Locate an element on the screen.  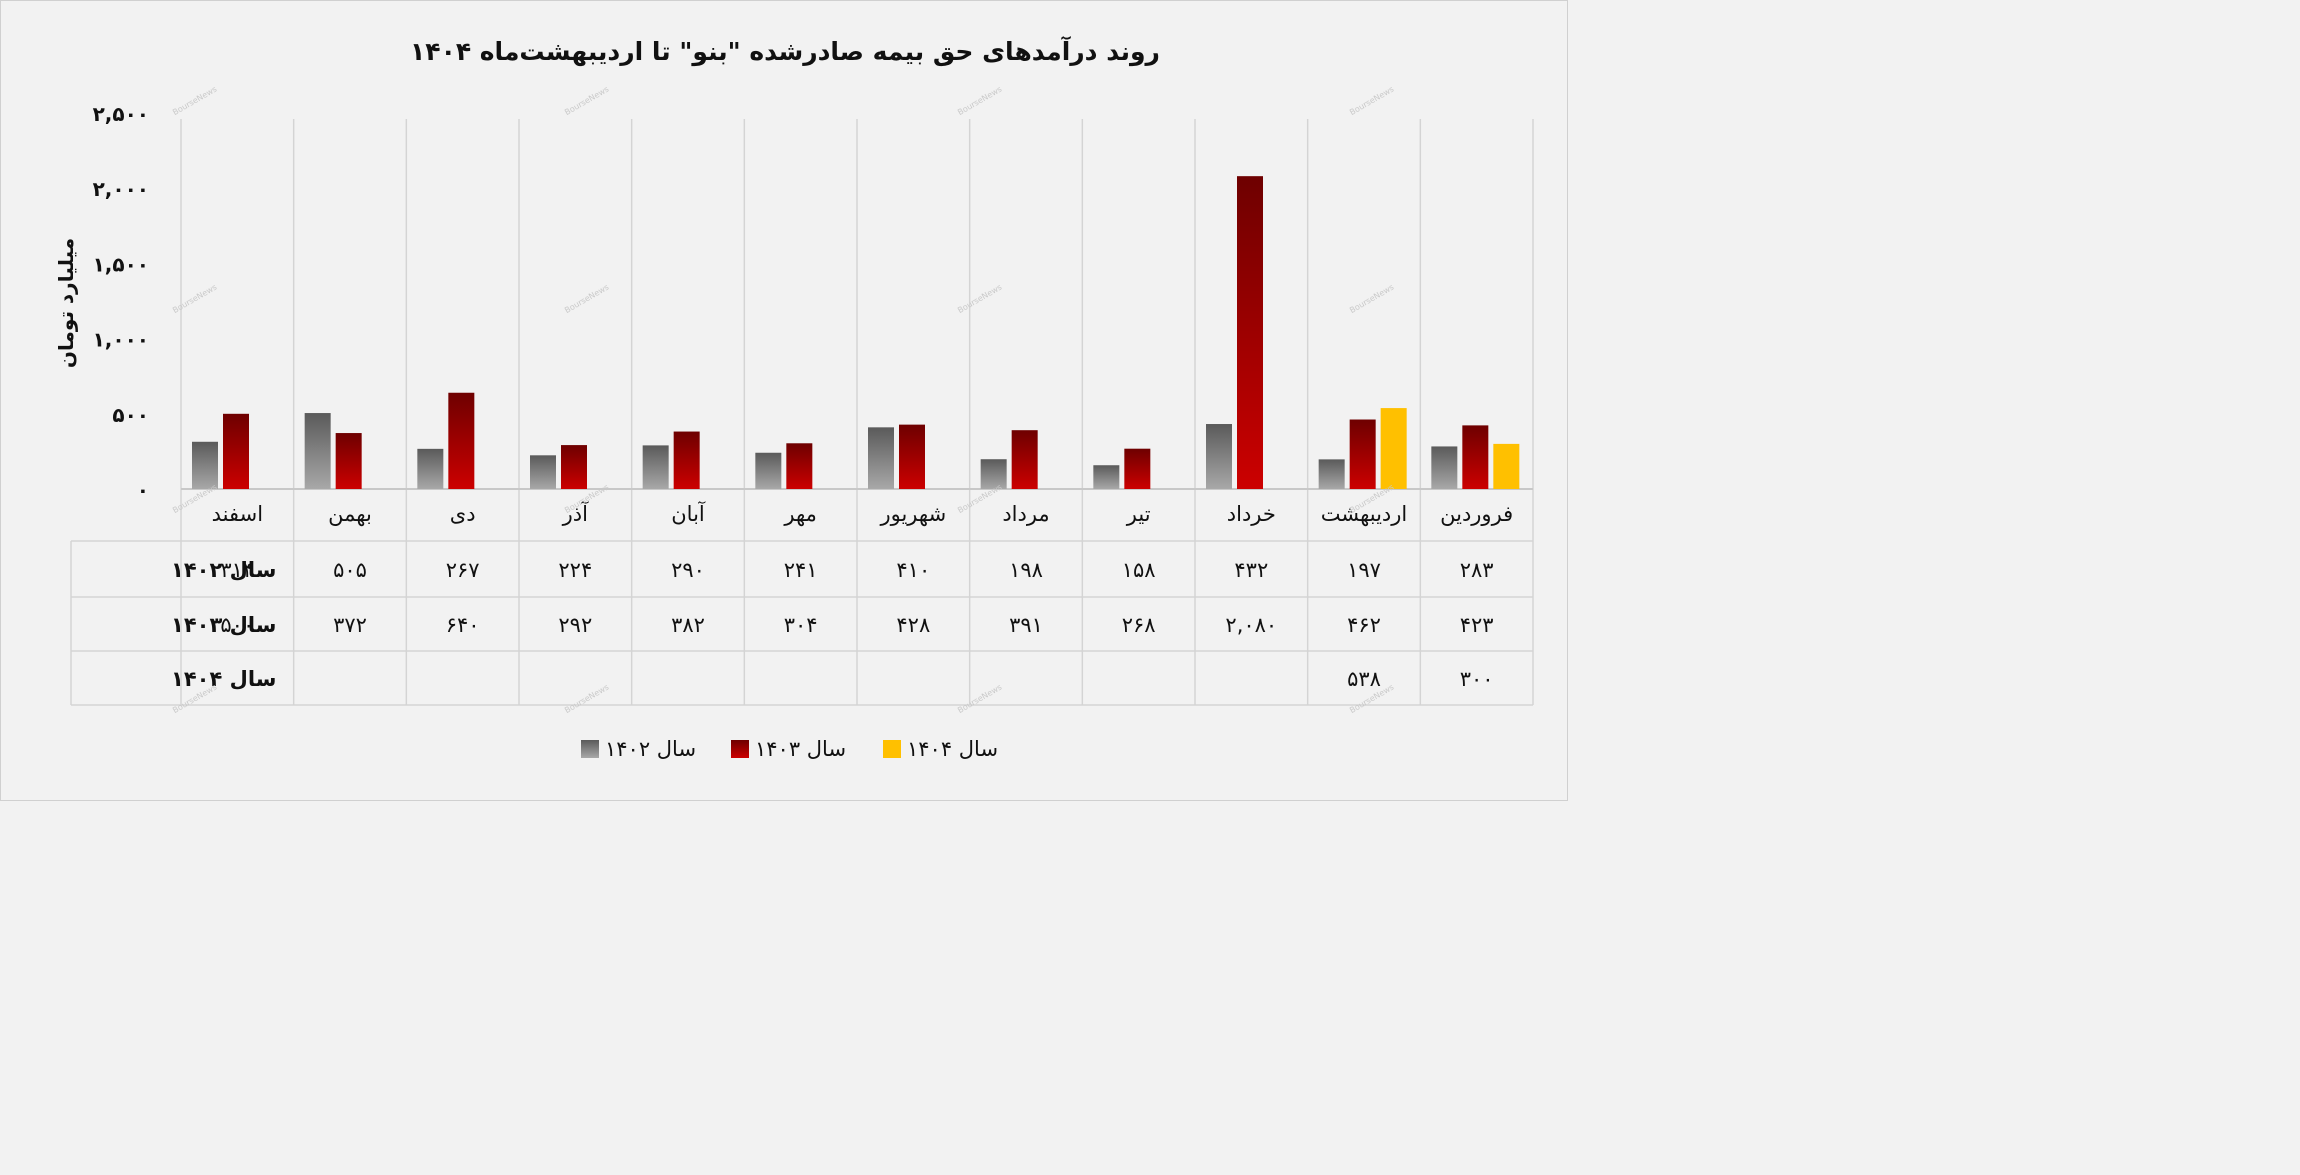
category-label: اسفند is located at coordinates (237, 514).